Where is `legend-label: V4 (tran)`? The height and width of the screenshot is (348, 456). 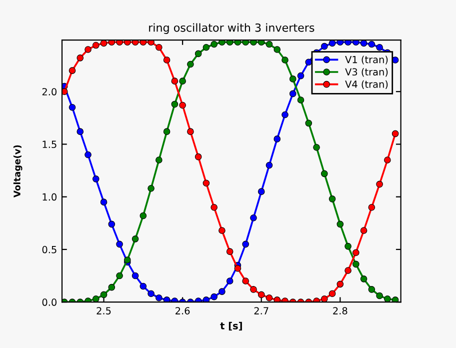
legend-label: V4 (tran) is located at coordinates (366, 85).